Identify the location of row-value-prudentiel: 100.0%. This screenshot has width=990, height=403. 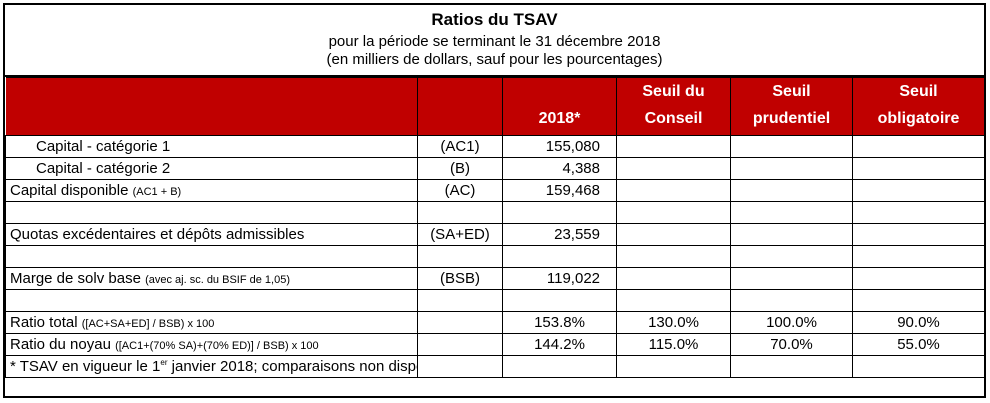
(791, 322).